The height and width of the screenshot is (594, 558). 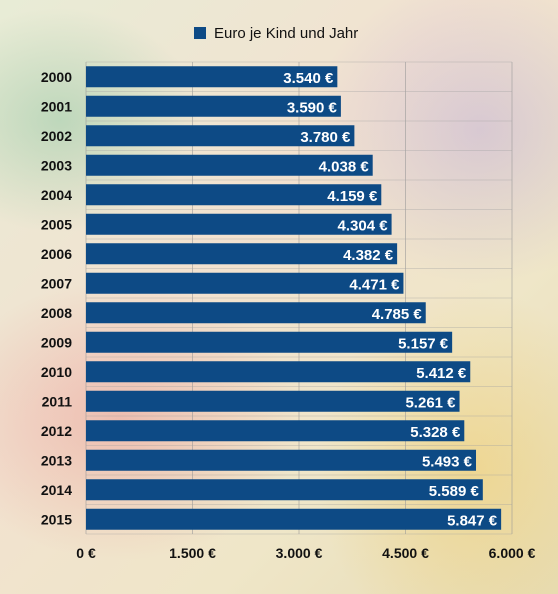 What do you see at coordinates (56, 224) in the screenshot?
I see `y-tick-label: 2005` at bounding box center [56, 224].